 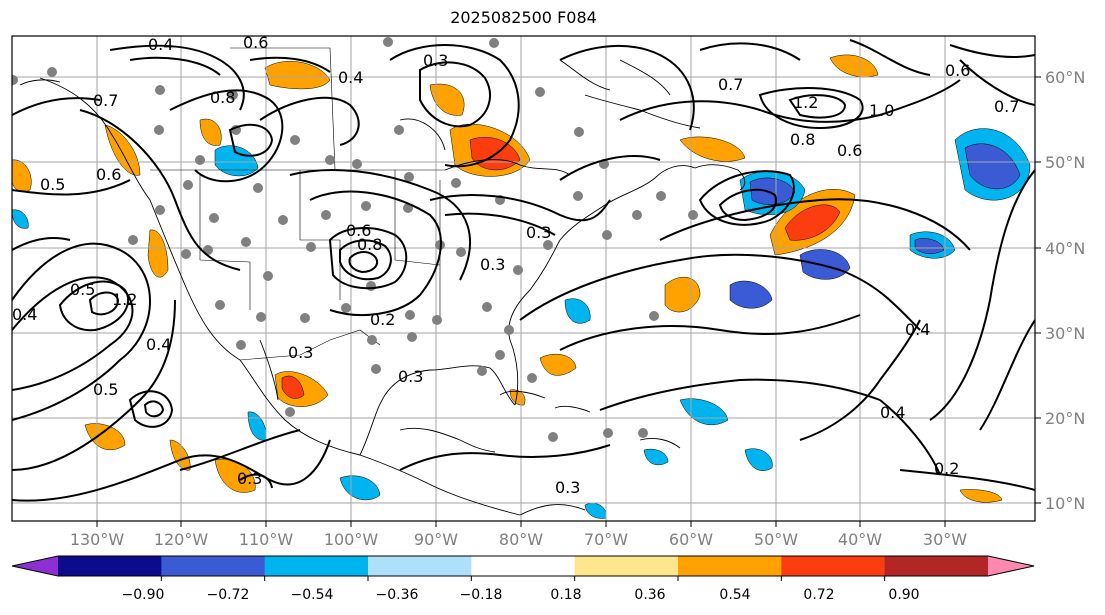 I want to click on colorbar-tick-label: 0.18, so click(x=565, y=595).